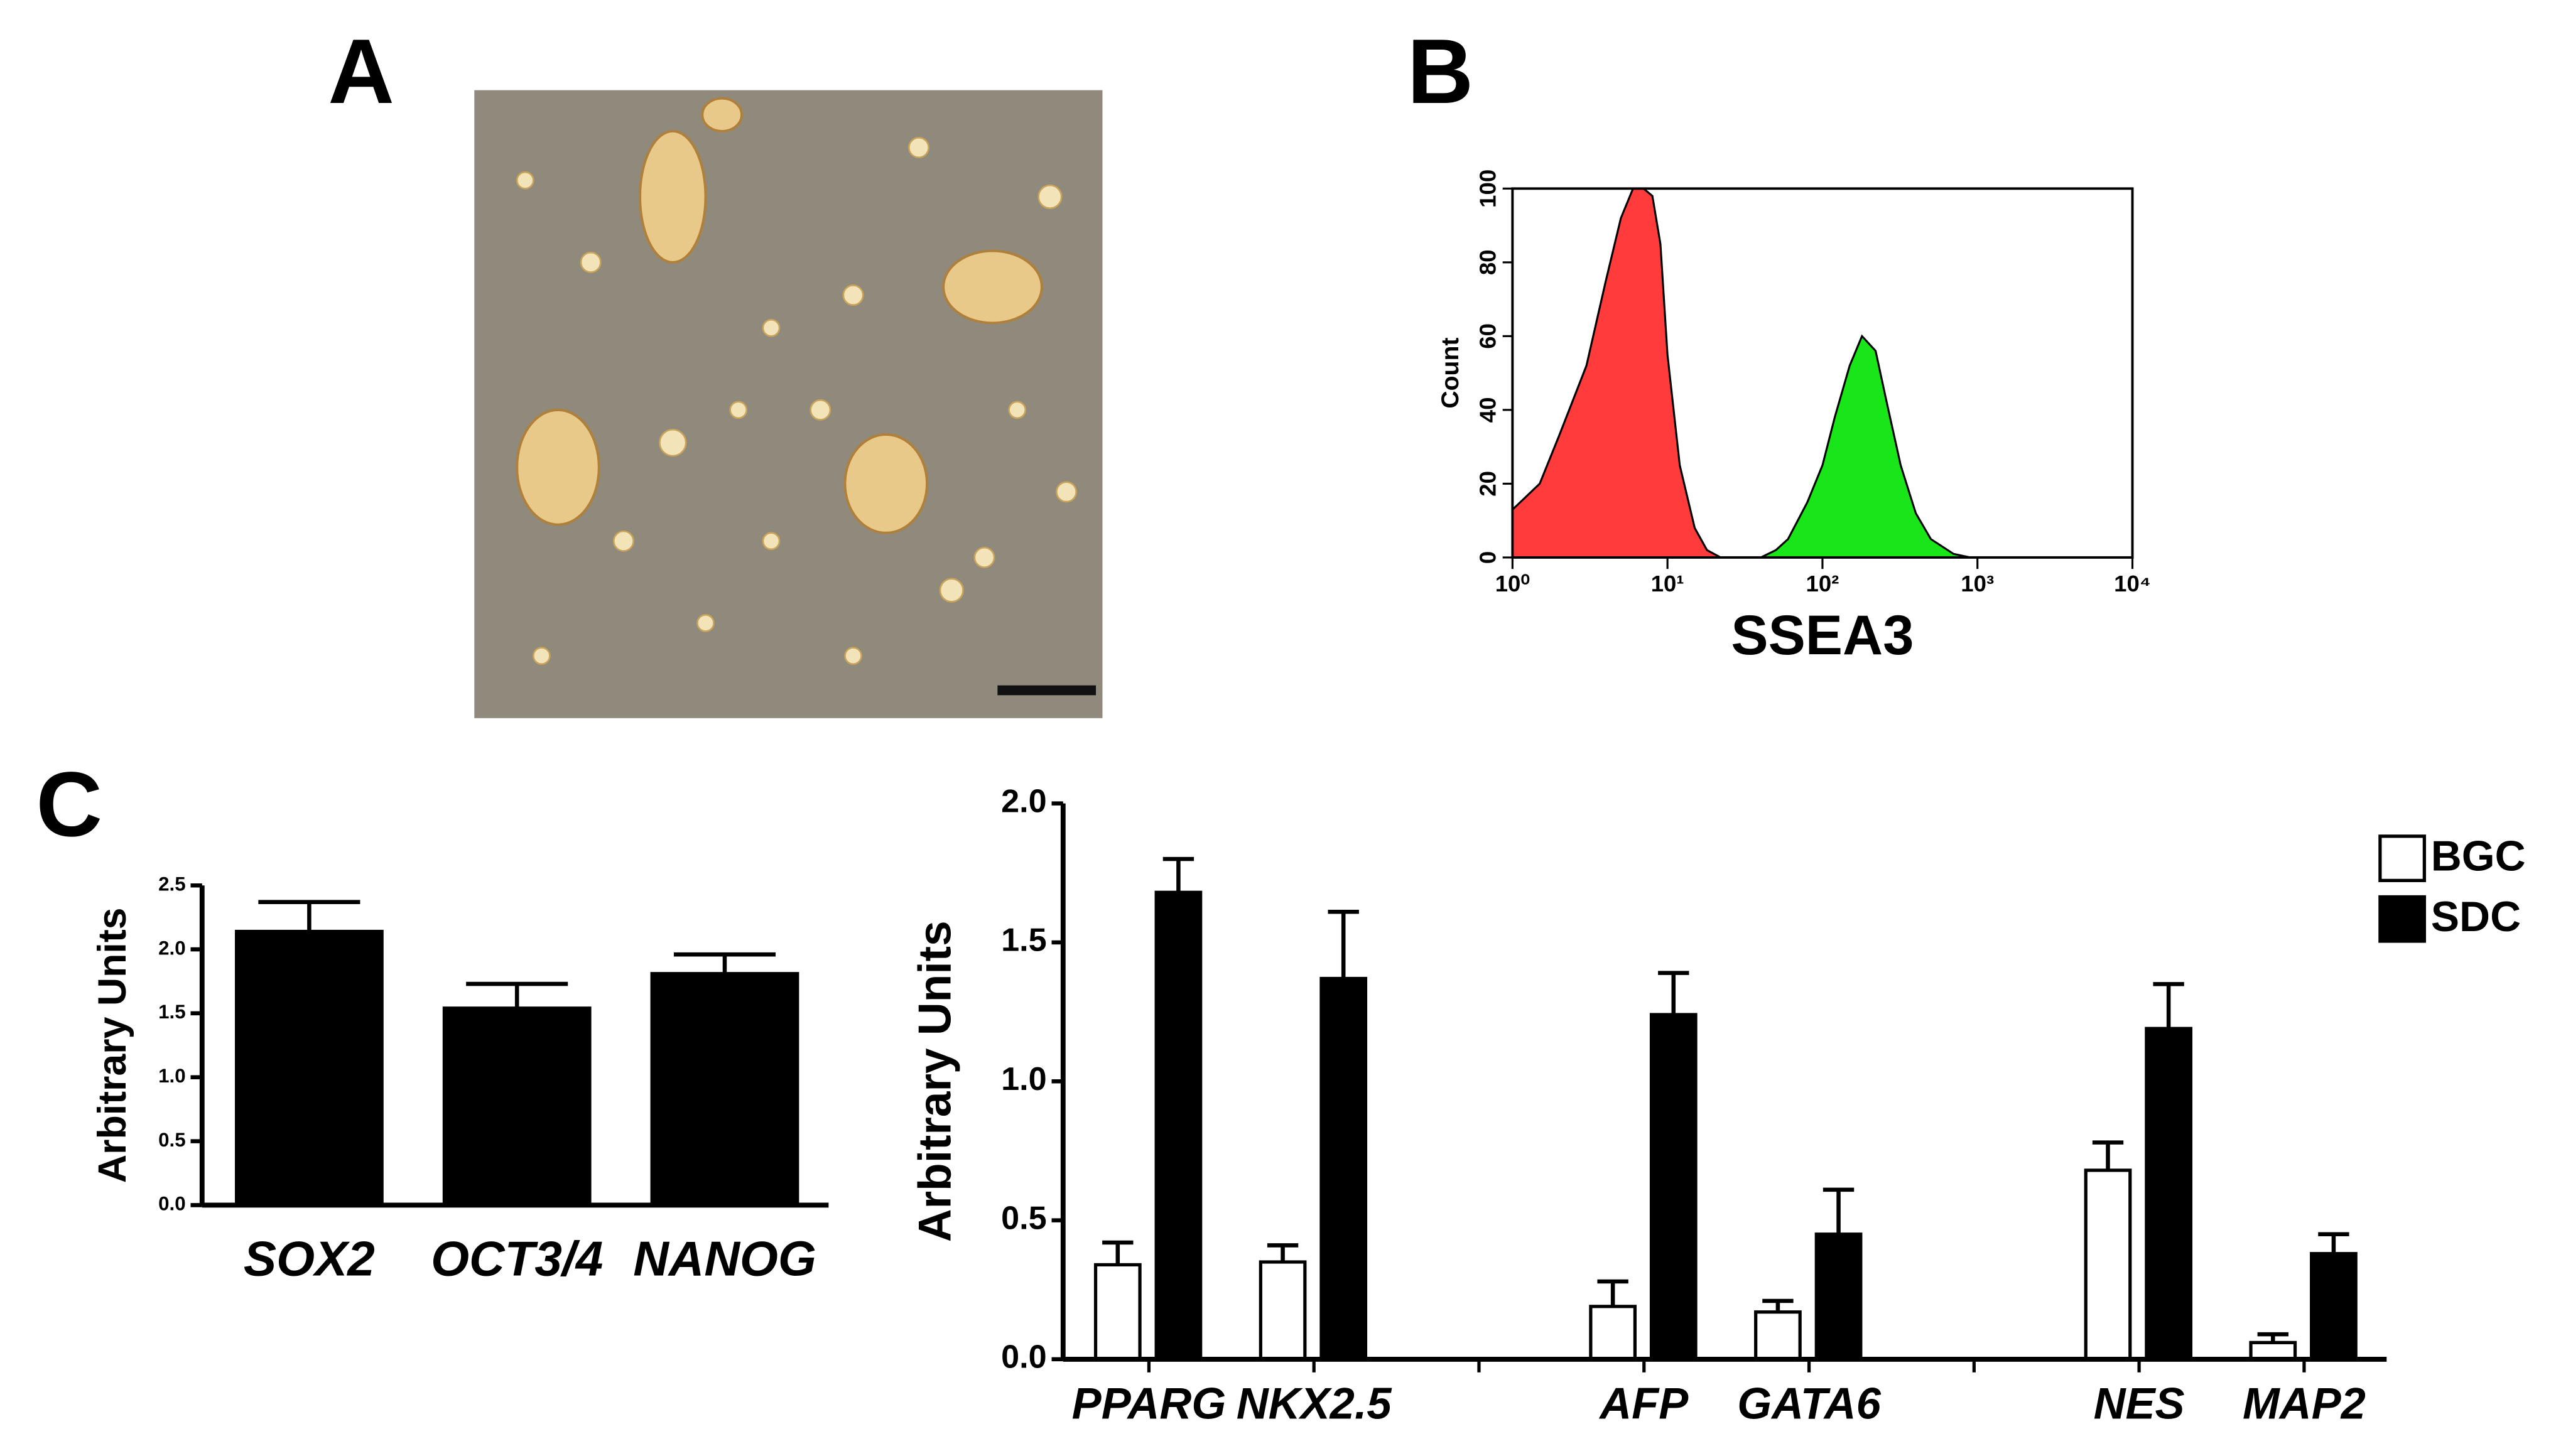 This screenshot has height=1456, width=2551. What do you see at coordinates (2304, 1403) in the screenshot?
I see `x-tick-label: MAP2` at bounding box center [2304, 1403].